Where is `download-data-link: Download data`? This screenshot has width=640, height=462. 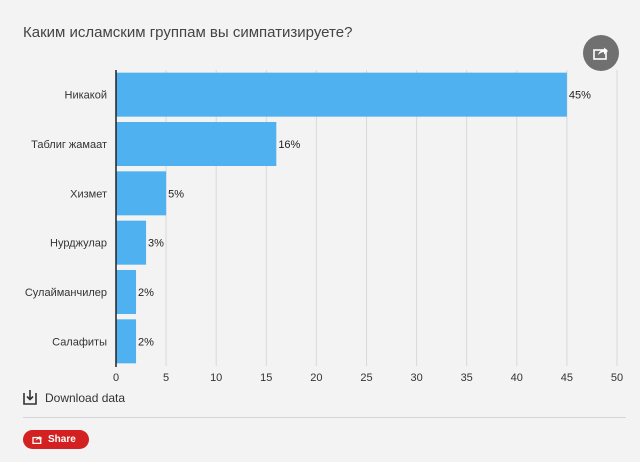
download-data-link: Download data is located at coordinates (74, 397).